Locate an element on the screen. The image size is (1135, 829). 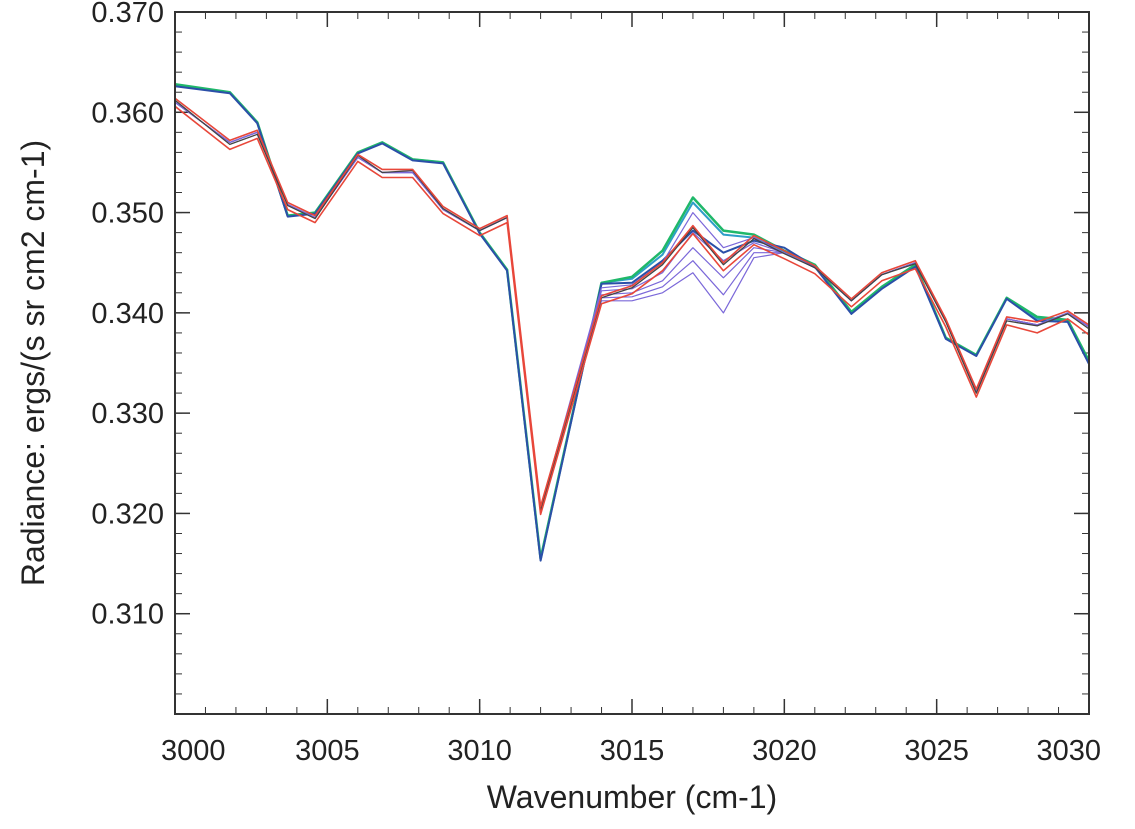
y-axis-title: Radiance: ergs/(s sr cm2 cm-1) is located at coordinates (33, 363).